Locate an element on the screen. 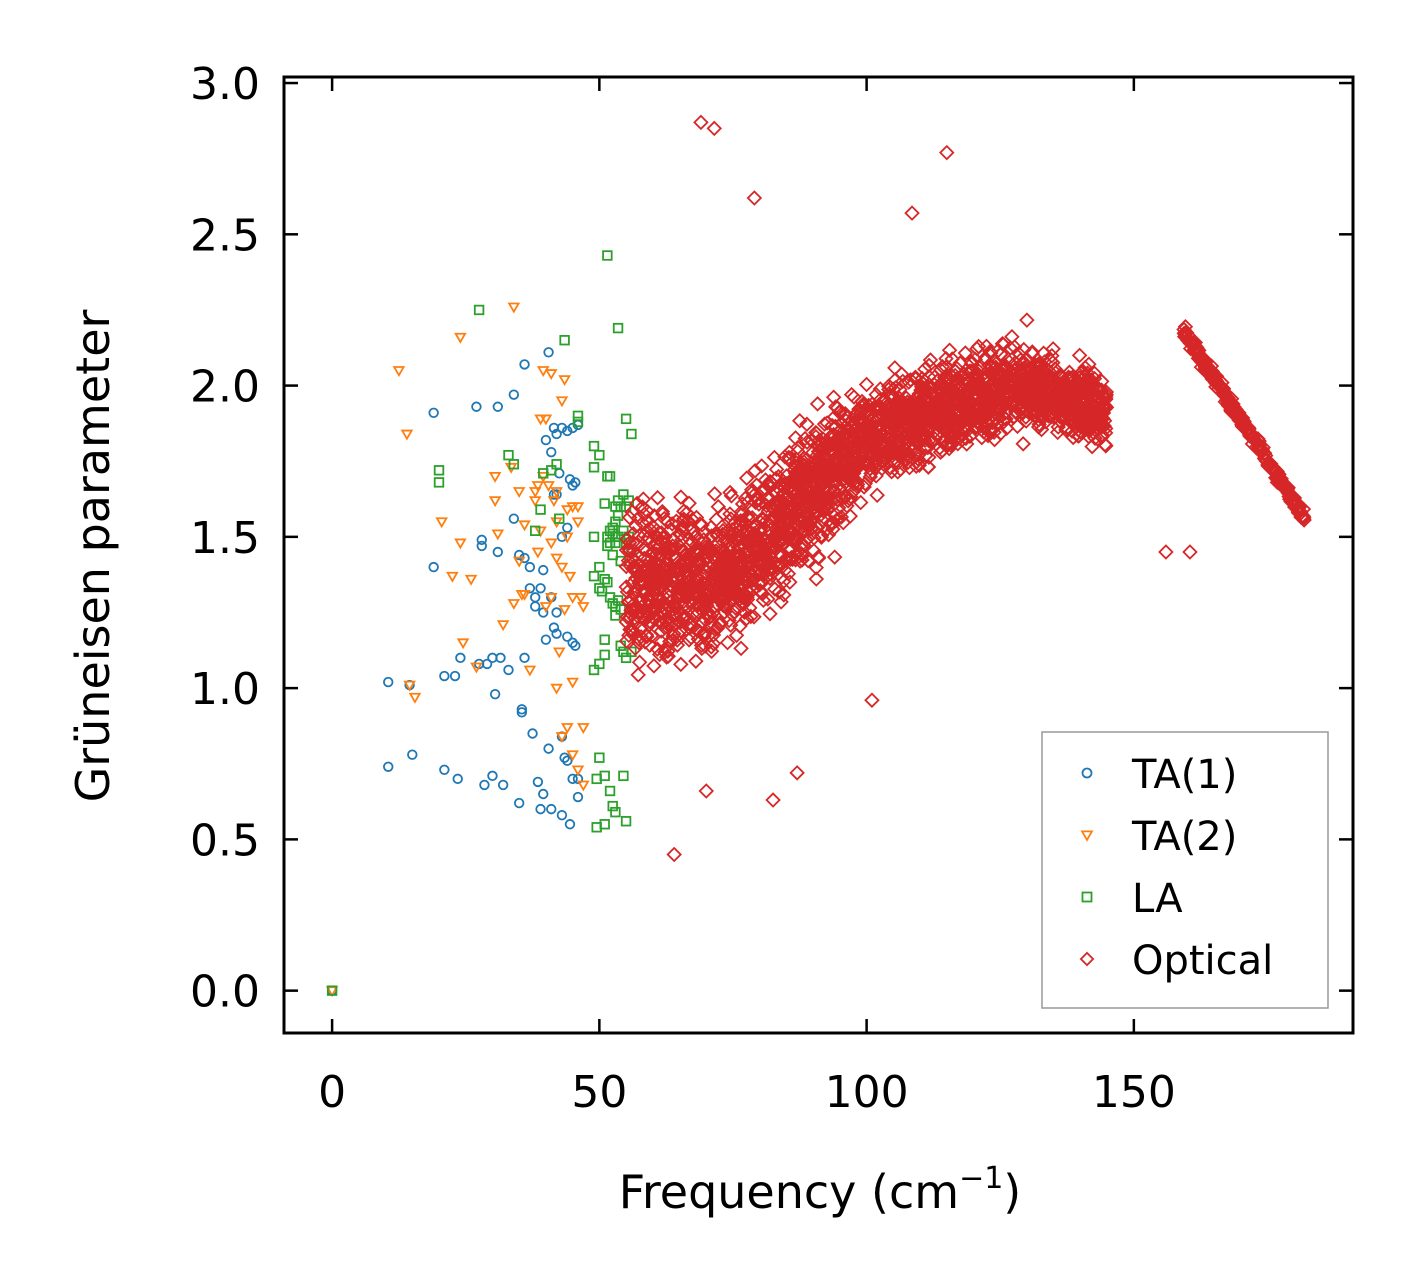 This screenshot has height=1282, width=1413. legend-label: Optical is located at coordinates (1202, 961).